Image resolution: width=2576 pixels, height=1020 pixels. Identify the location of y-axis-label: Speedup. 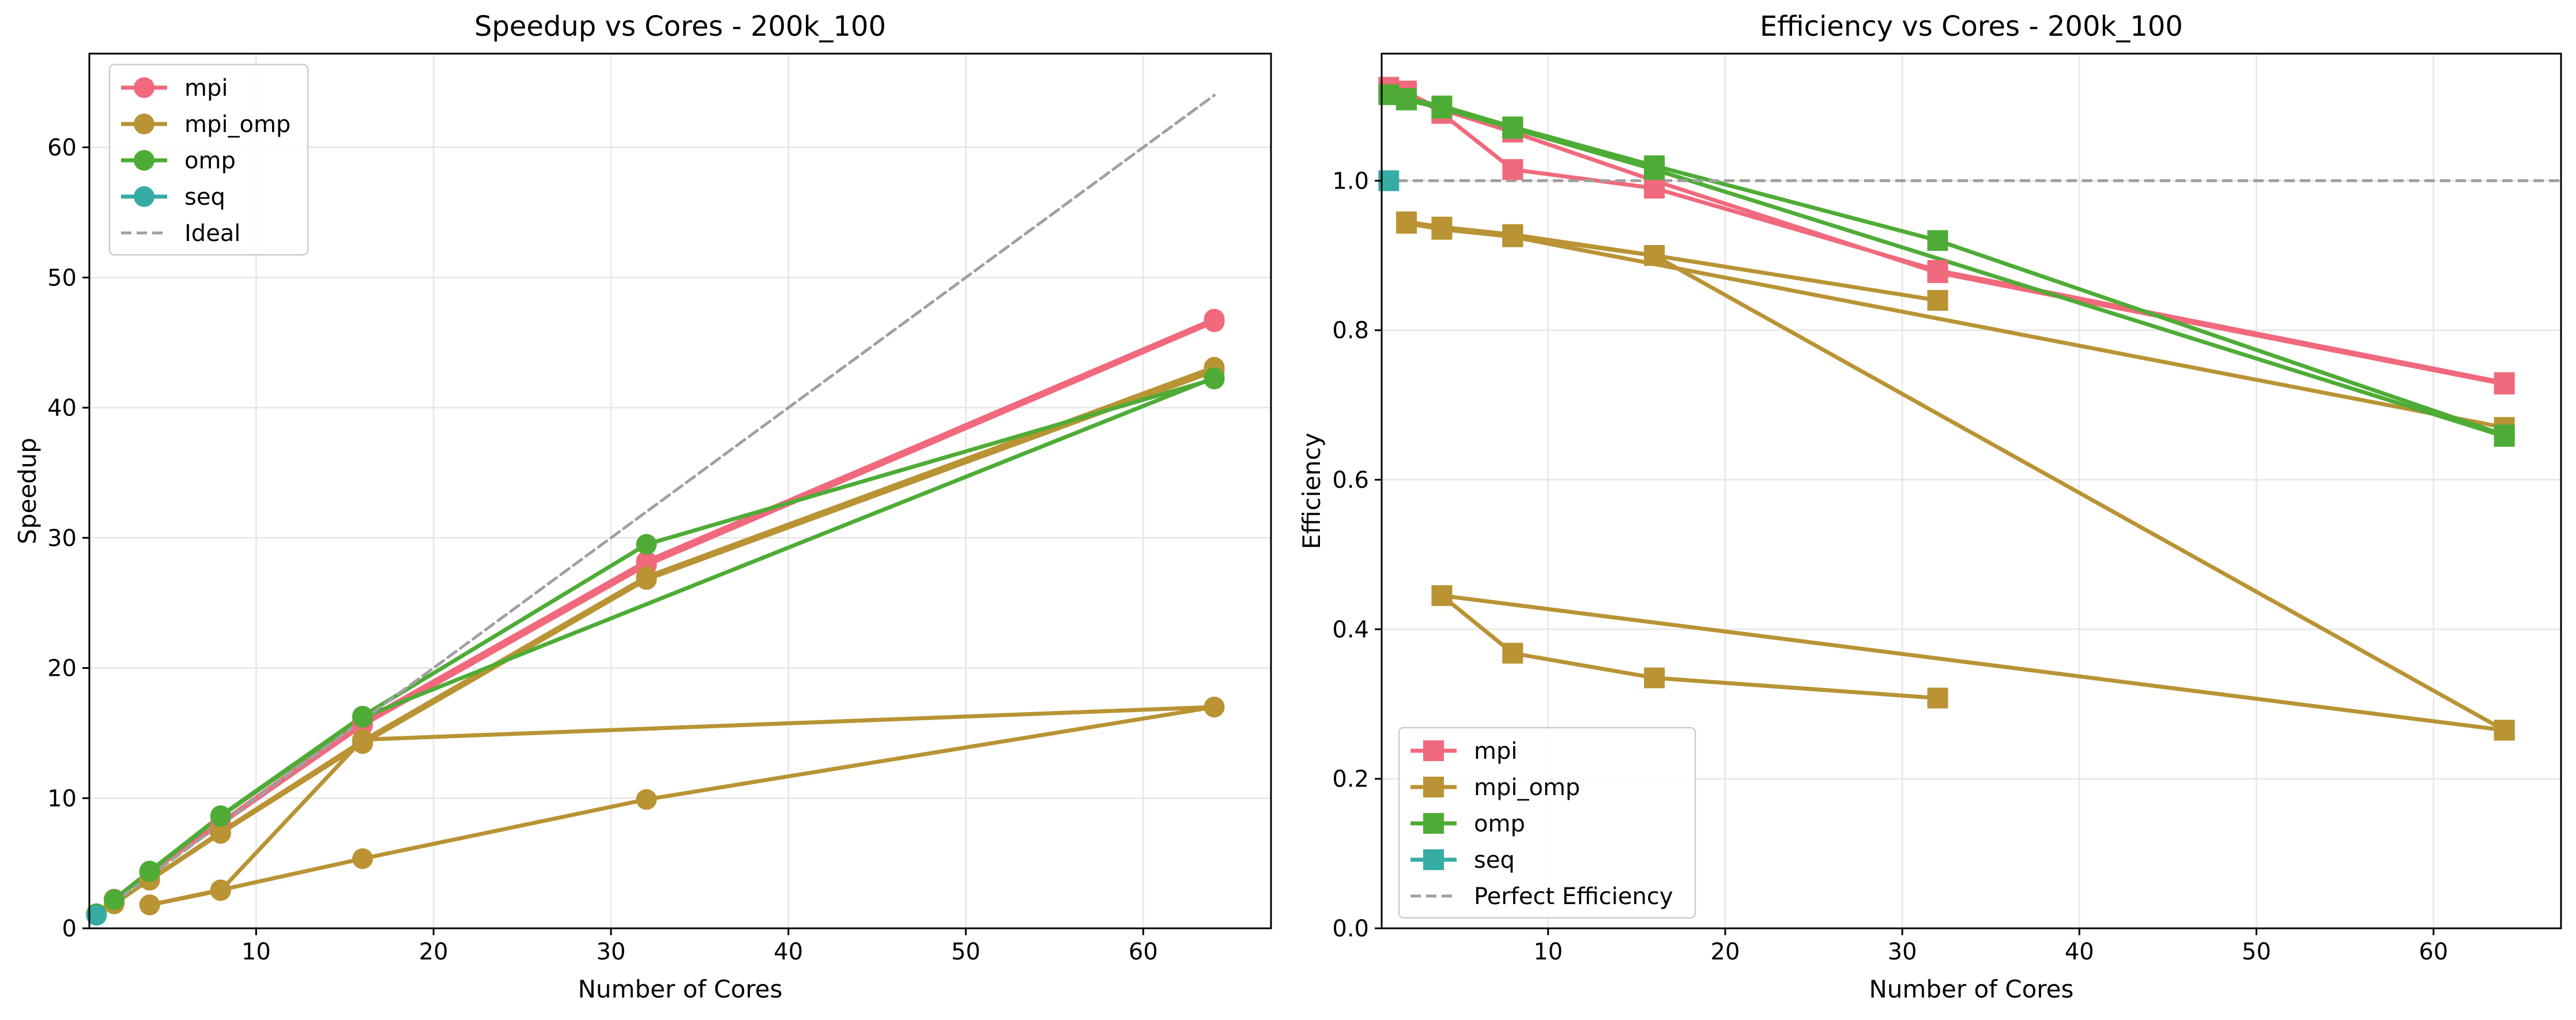
(27, 491).